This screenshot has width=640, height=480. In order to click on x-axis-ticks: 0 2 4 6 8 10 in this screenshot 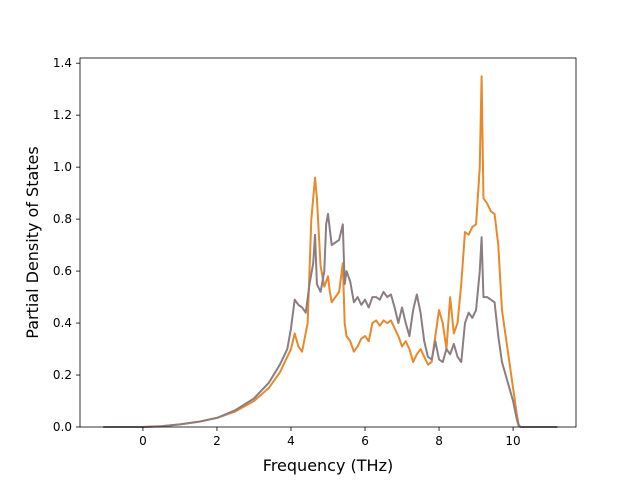, I will do `click(330, 437)`.